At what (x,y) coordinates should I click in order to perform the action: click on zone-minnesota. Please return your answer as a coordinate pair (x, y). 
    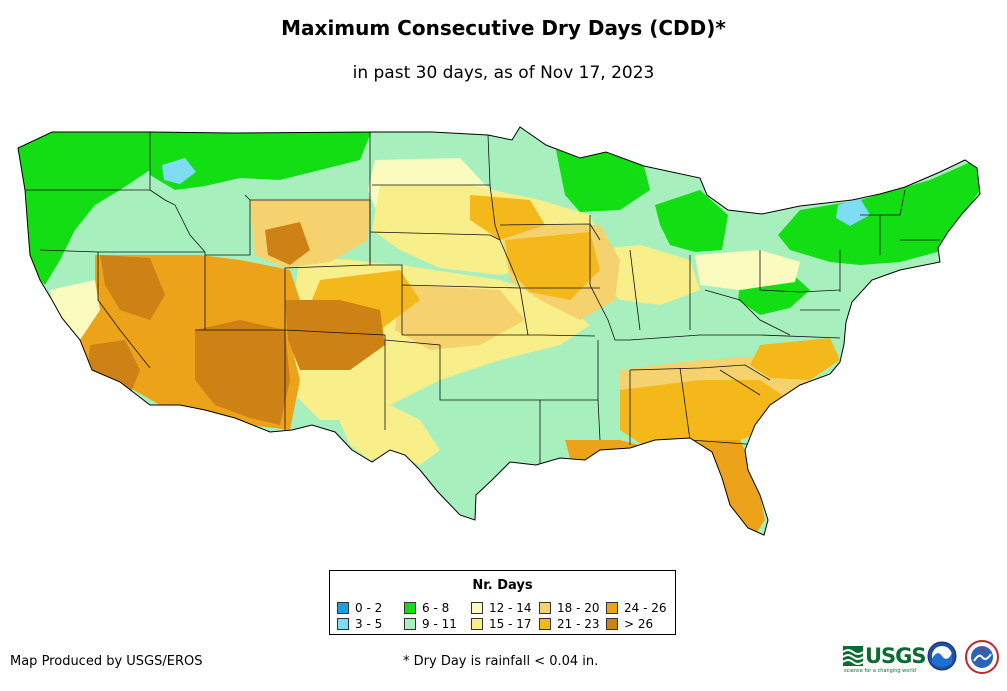
    Looking at the image, I should click on (603, 181).